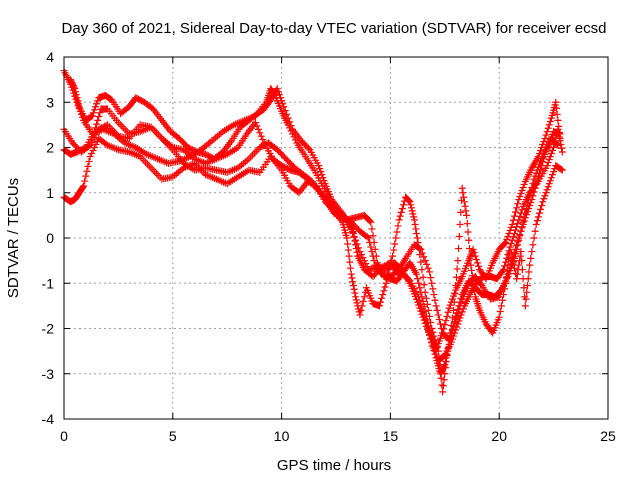 This screenshot has width=640, height=480. I want to click on x-tick-label: 10, so click(282, 436).